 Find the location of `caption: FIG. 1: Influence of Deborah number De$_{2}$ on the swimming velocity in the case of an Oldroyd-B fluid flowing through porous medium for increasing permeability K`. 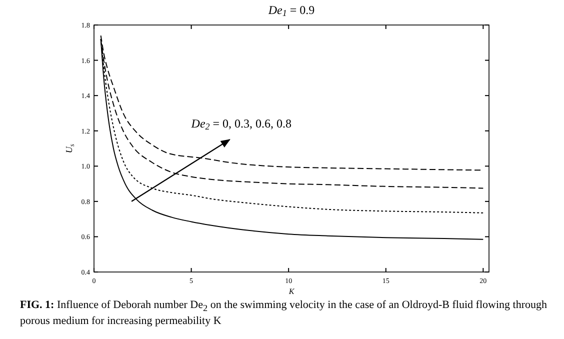

caption: FIG. 1: Influence of Deborah number De$_{2}$ on the swimming velocity in the case of an Oldroyd-B fluid flowing through porous medium for increasing permeability K is located at coordinates (283, 313).